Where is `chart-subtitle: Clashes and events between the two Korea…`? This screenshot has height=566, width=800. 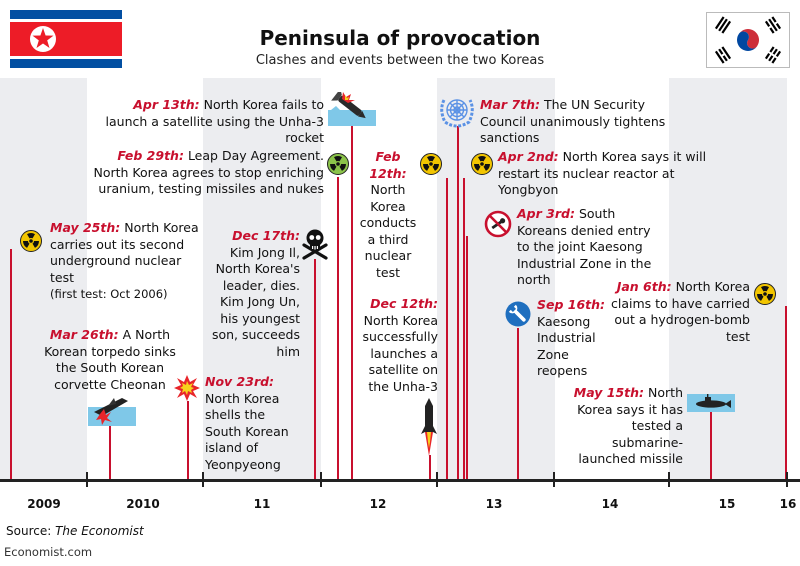 chart-subtitle: Clashes and events between the two Korea… is located at coordinates (400, 60).